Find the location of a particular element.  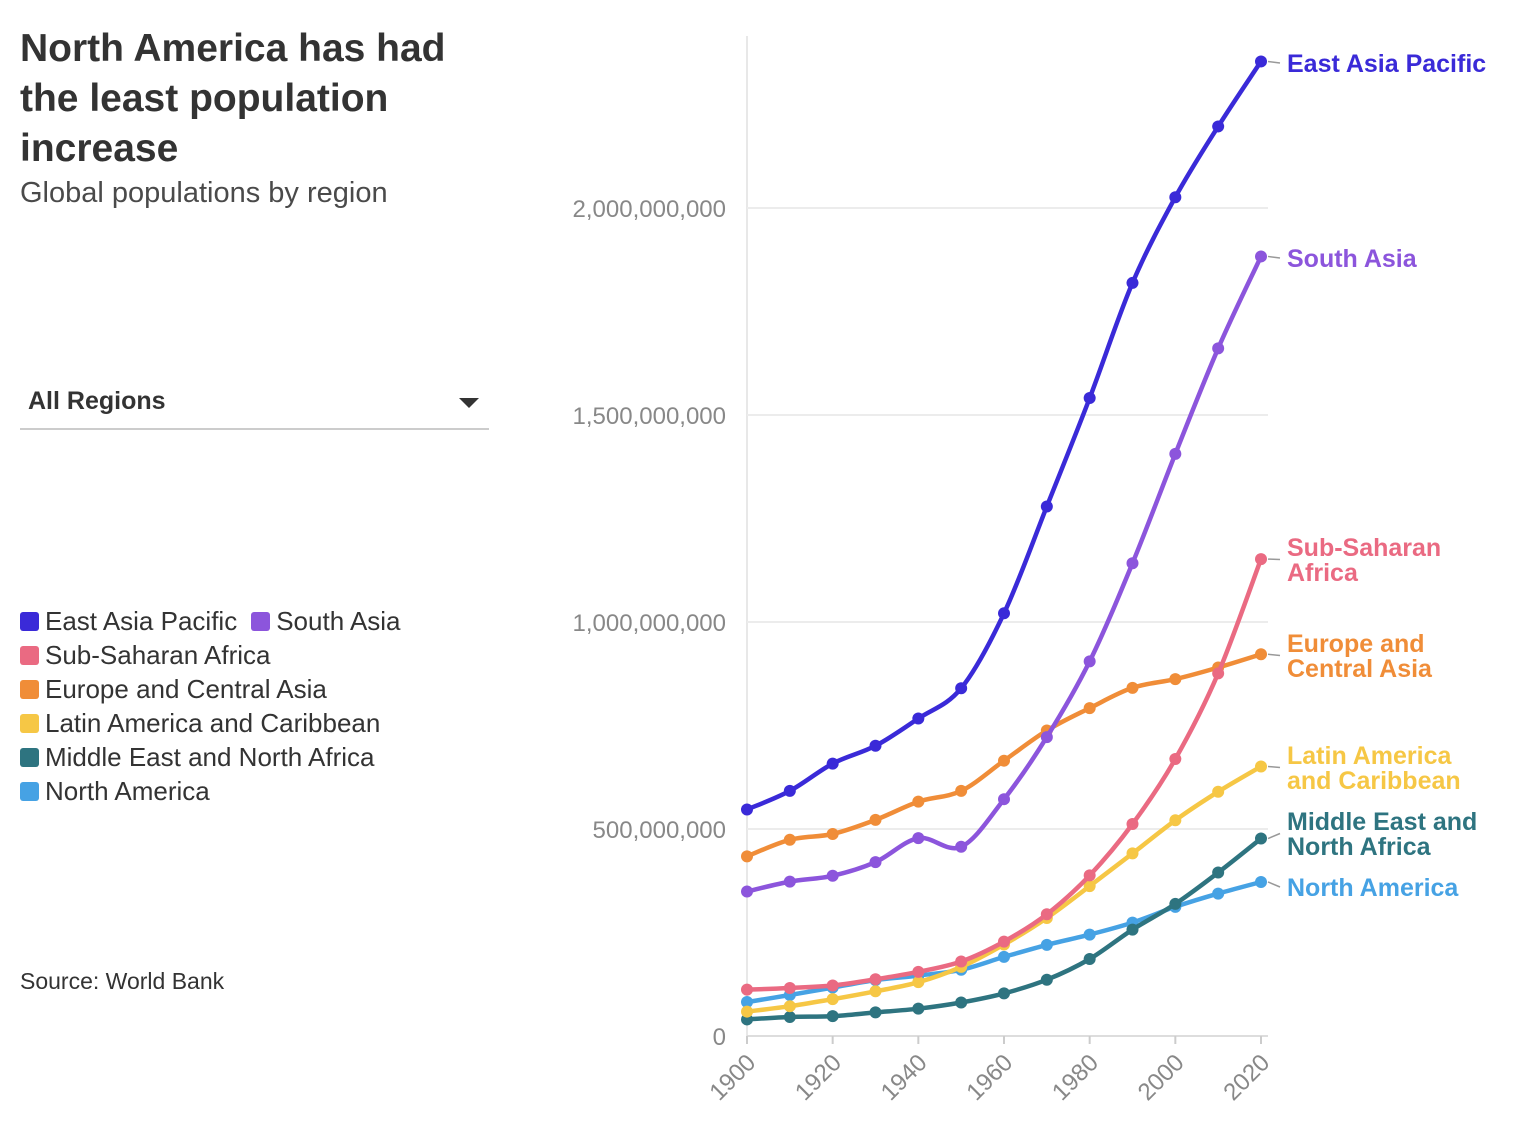

data-point-middle-east-and-north-africa-1940 is located at coordinates (918, 1008).